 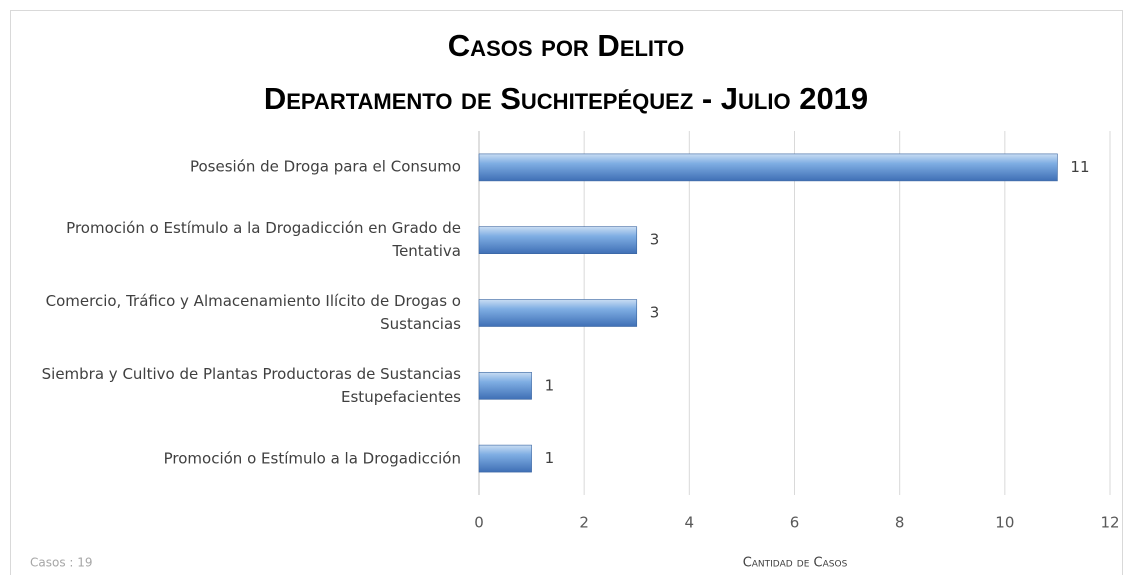 What do you see at coordinates (479, 523) in the screenshot?
I see `x-tick-label: 0` at bounding box center [479, 523].